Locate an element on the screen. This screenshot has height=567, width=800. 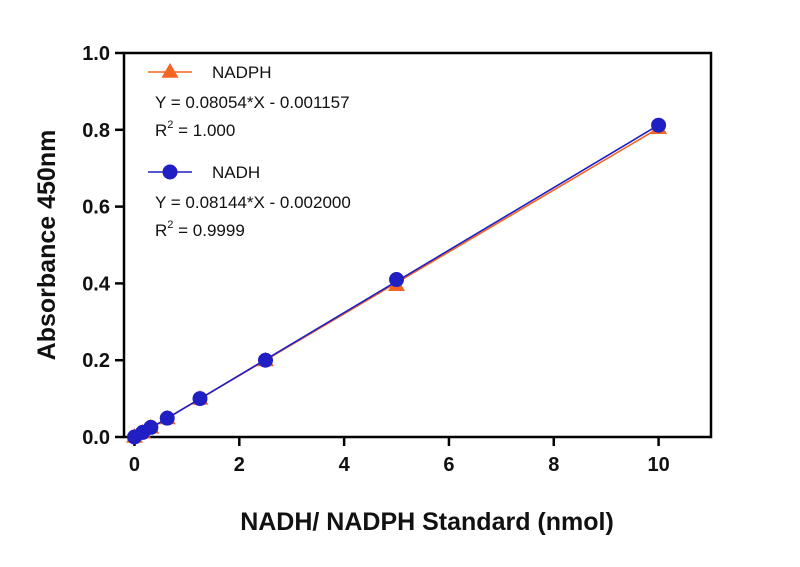
legend-equation: Y = 0.08144*X - 0.002000 is located at coordinates (253, 202).